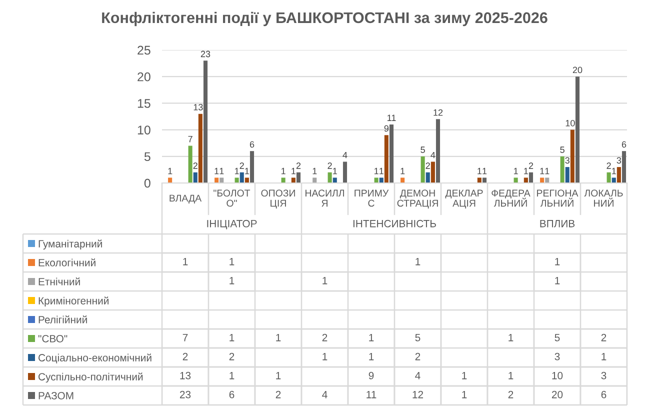  Describe the element at coordinates (144, 77) in the screenshot. I see `y-tick-label: 20` at that location.